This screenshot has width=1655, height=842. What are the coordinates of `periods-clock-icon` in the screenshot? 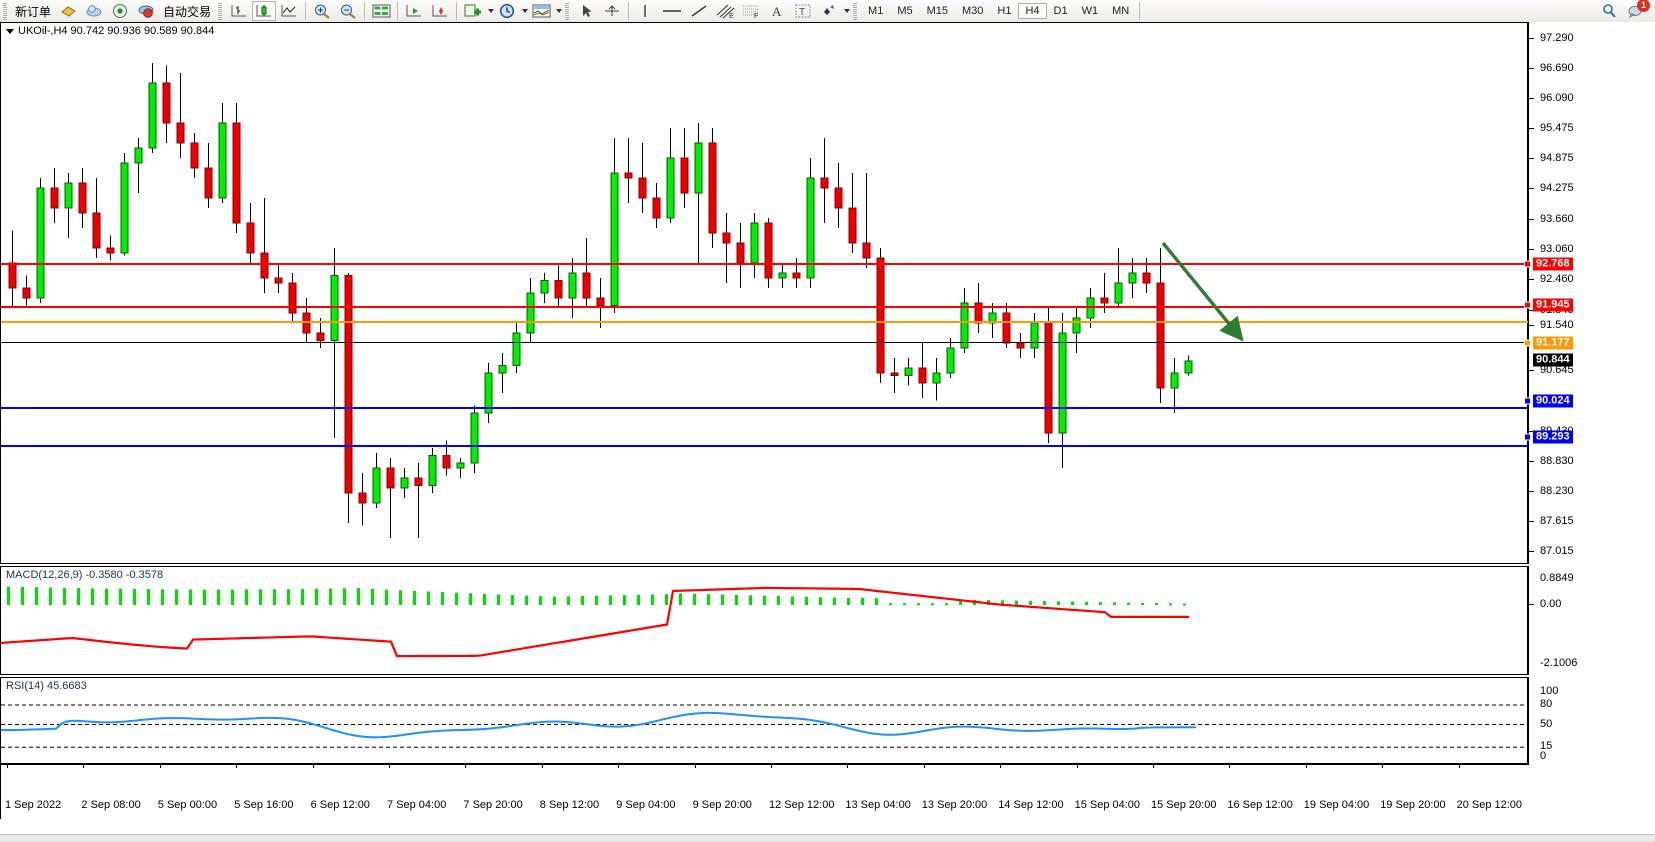 It's located at (507, 11).